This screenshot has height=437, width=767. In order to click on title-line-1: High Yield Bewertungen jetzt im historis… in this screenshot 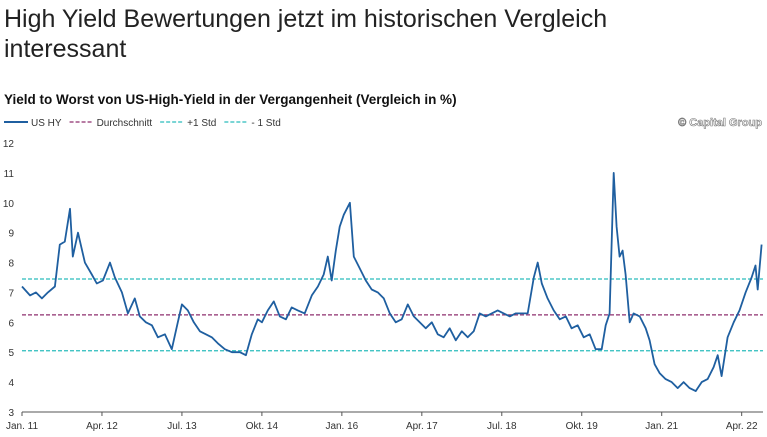, I will do `click(306, 19)`.